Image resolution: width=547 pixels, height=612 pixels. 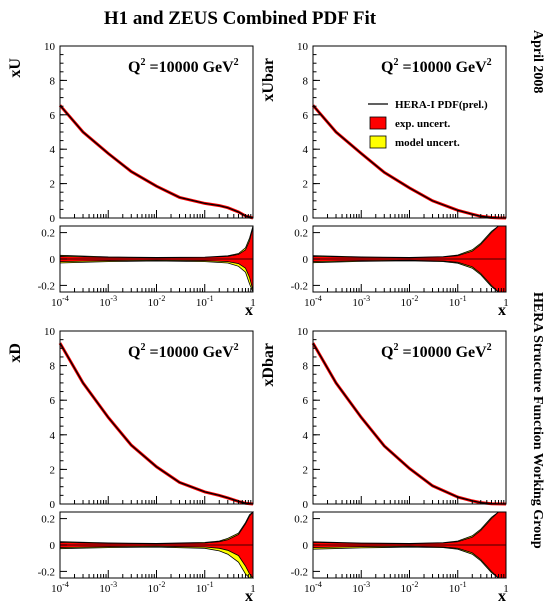 I want to click on xD-band, so click(x=156, y=424).